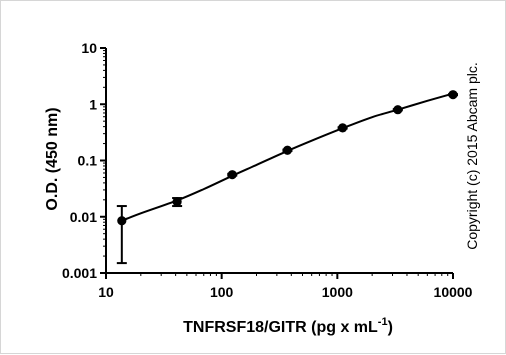 This screenshot has width=506, height=355. Describe the element at coordinates (285, 286) in the screenshot. I see `x-axis-ticks: 10 100 1000 10000` at that location.